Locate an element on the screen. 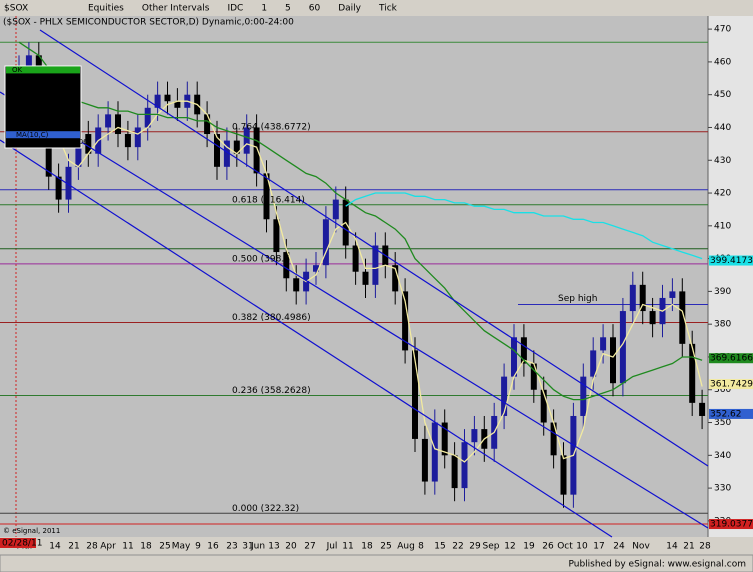 Image resolution: width=753 pixels, height=572 pixels. data-window-line: Time: 00:00 is located at coordinates (36, 92).